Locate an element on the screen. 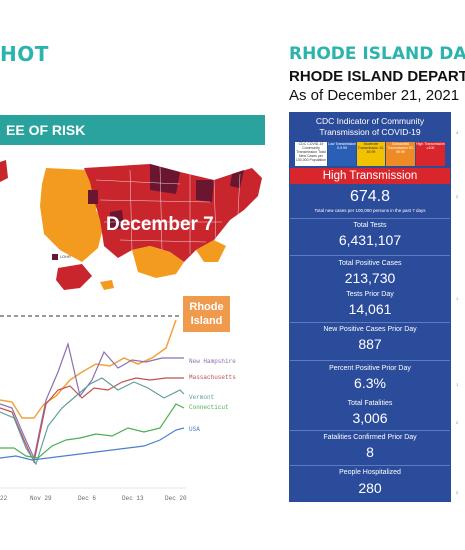  stat-value-total-positive: 213,730 is located at coordinates (370, 278).